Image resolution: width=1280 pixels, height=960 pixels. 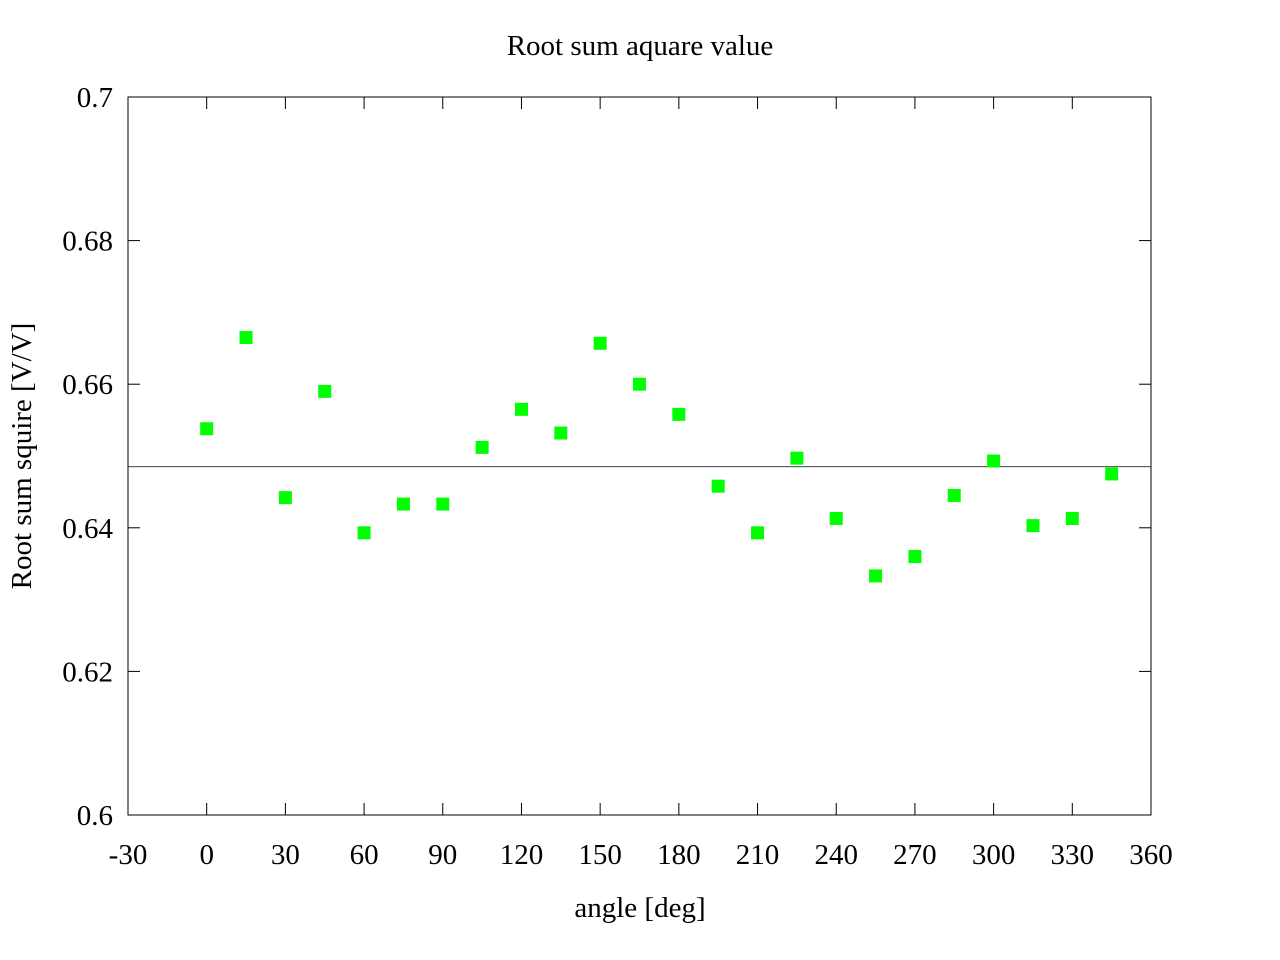 I want to click on x-tick-label: 30, so click(x=285, y=855).